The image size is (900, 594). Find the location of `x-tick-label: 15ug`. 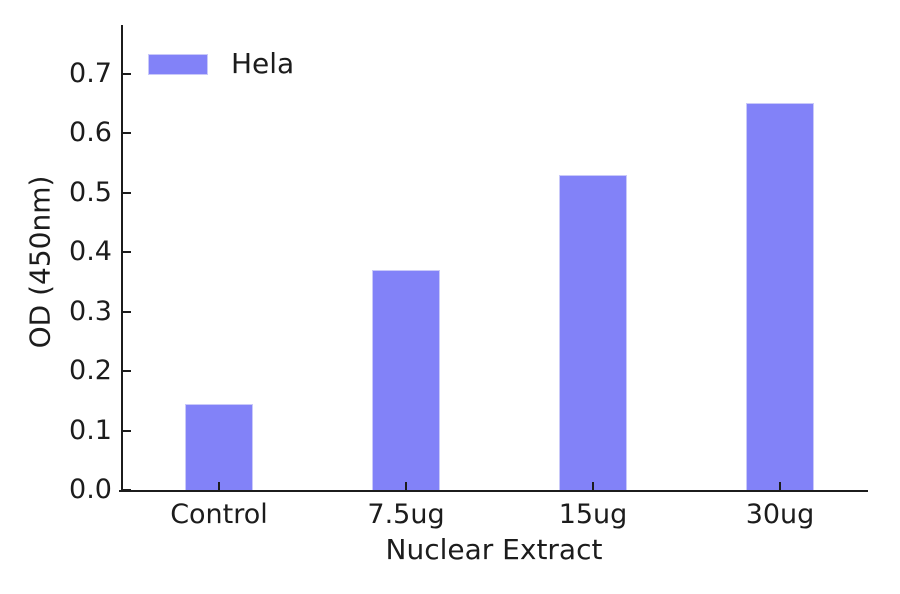

x-tick-label: 15ug is located at coordinates (593, 514).